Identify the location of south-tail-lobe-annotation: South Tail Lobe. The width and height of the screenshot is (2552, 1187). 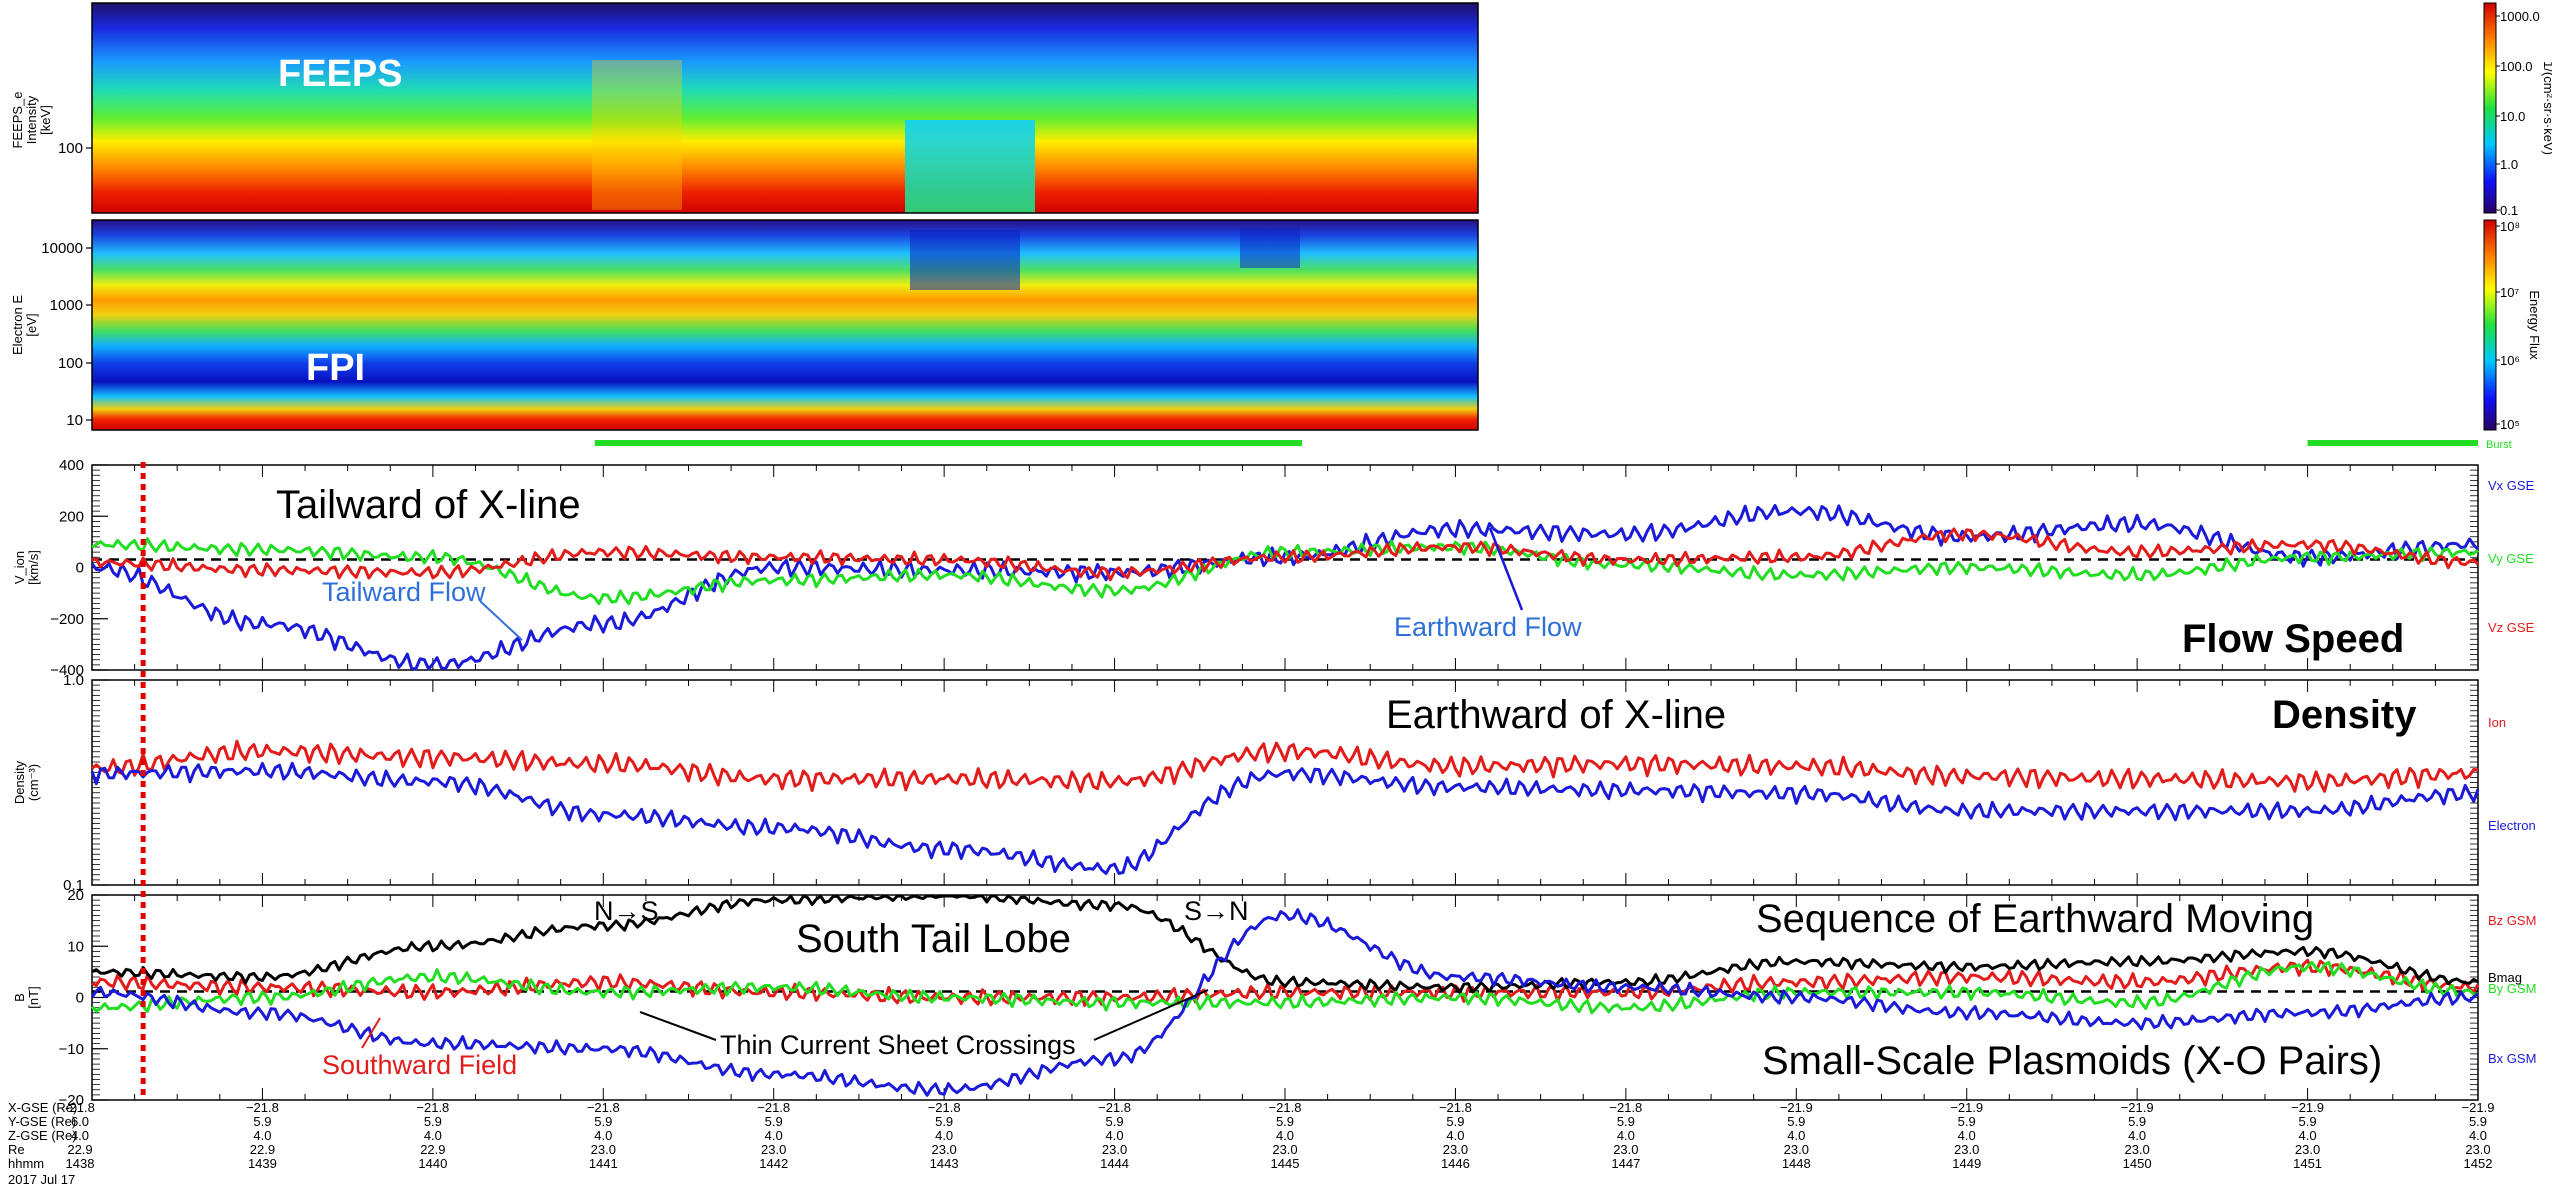
(933, 939).